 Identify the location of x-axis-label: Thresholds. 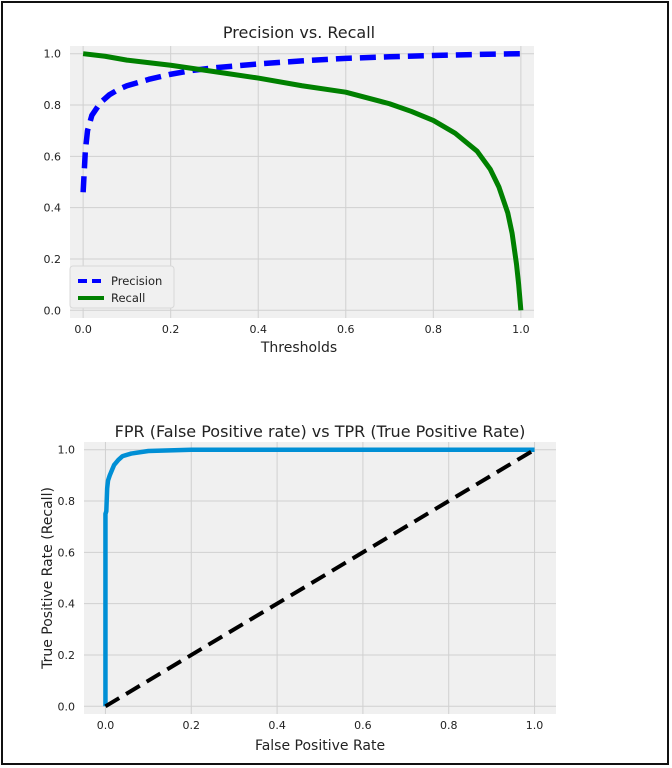
(298, 348).